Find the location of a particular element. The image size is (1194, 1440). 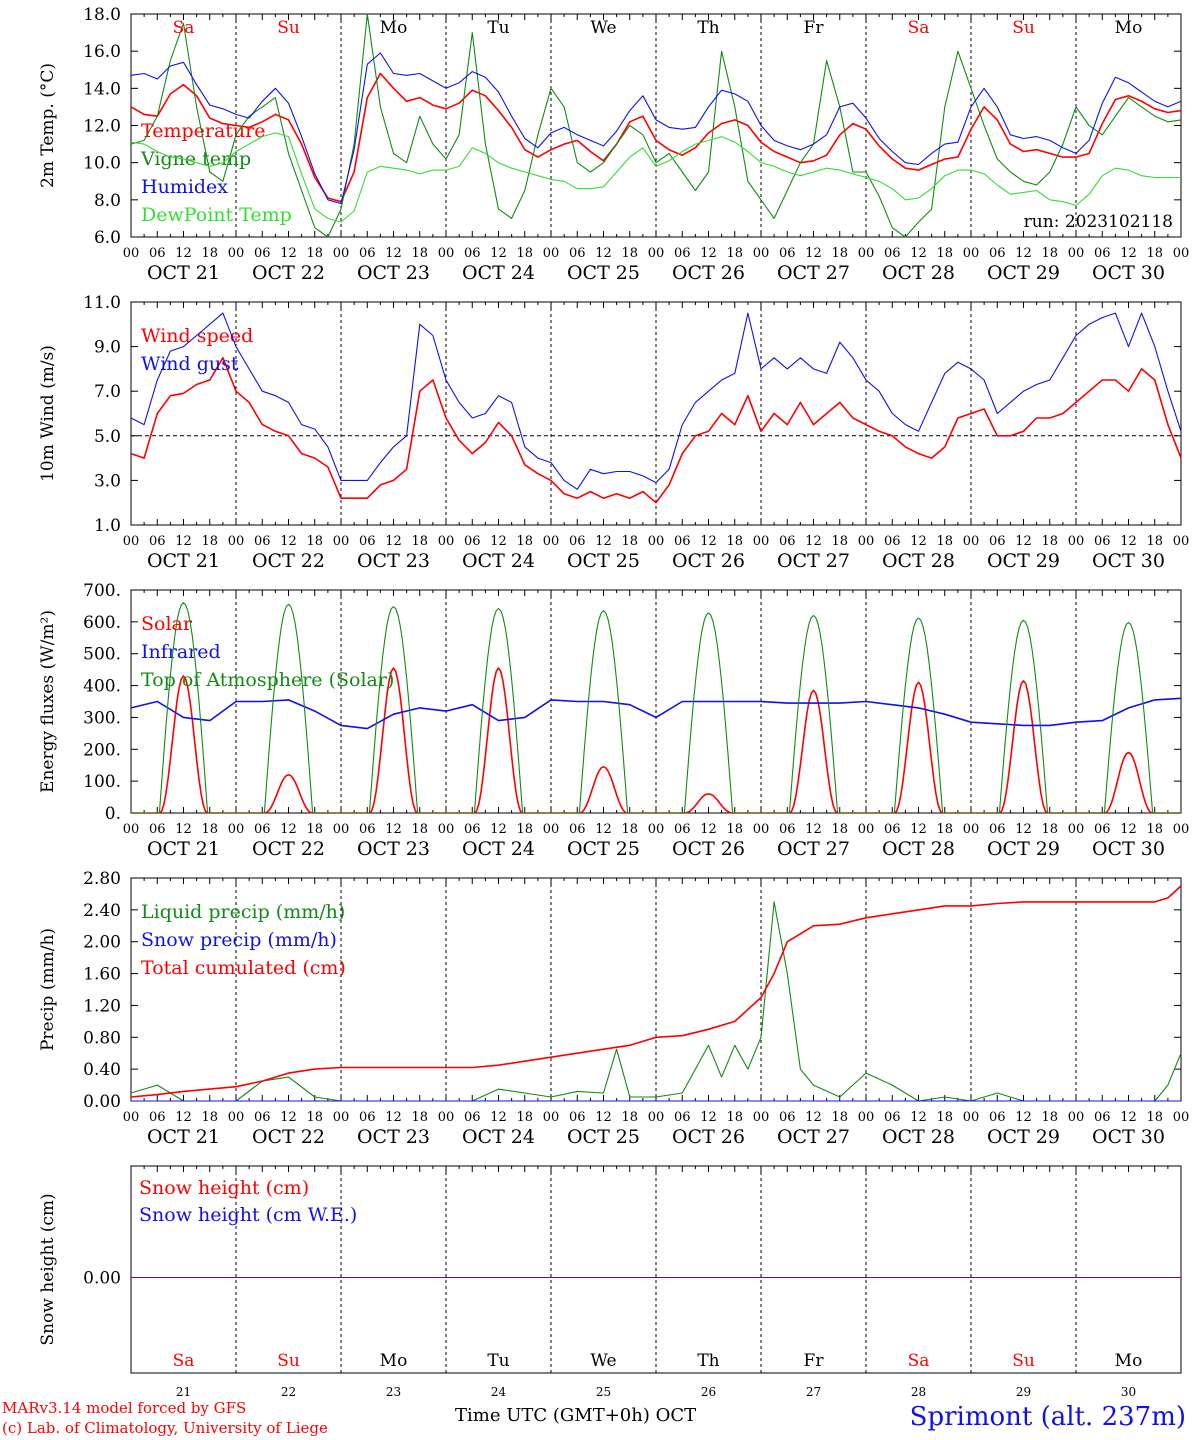

precip-y-axis-label: Precip (mm/h) is located at coordinates (48, 989).